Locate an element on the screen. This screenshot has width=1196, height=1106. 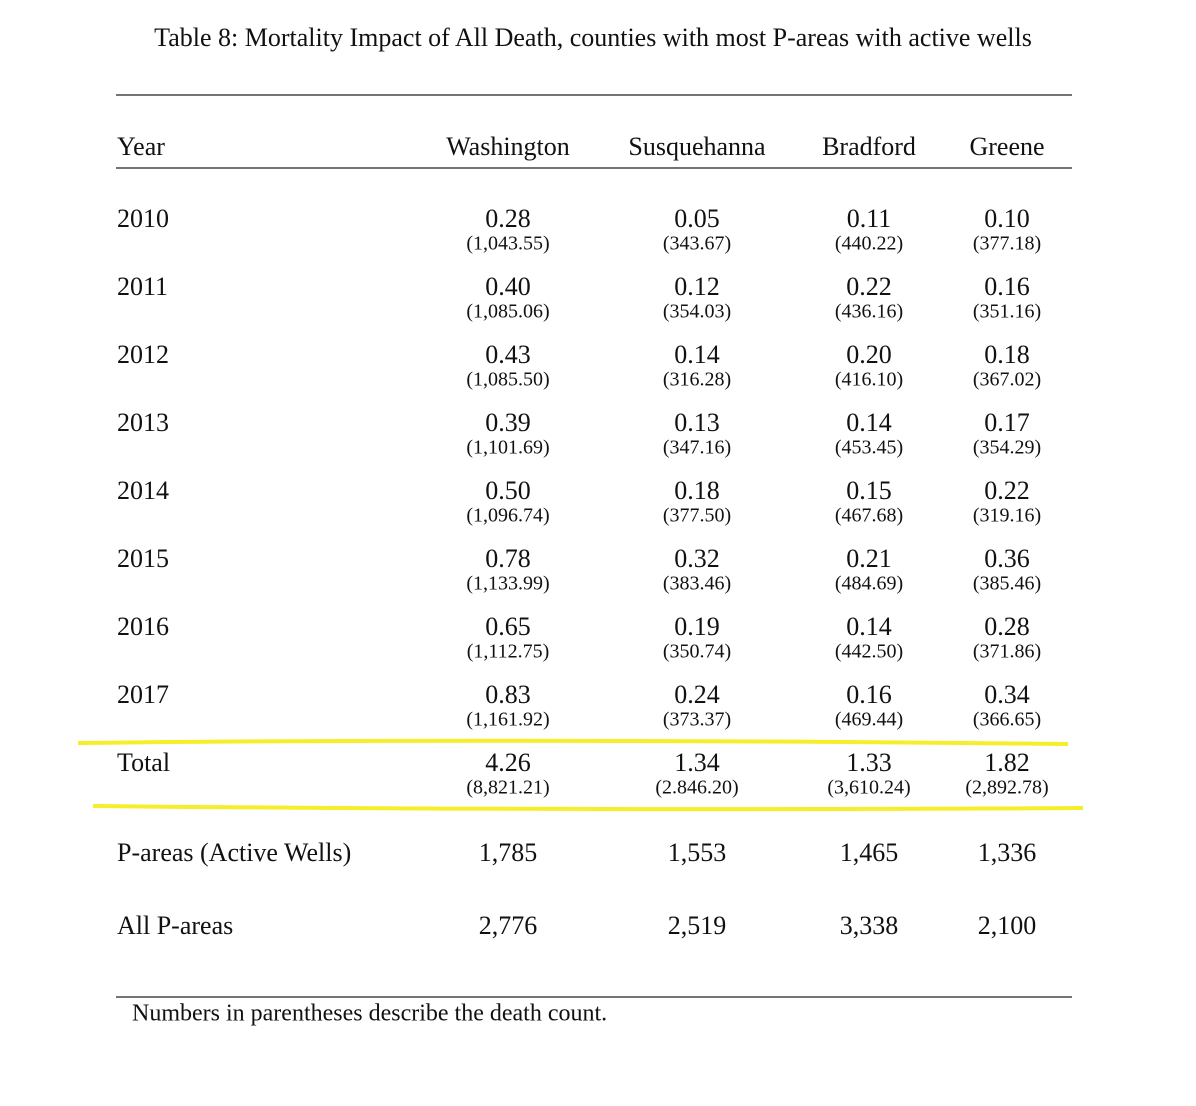
row-label: 2013 is located at coordinates (143, 422).